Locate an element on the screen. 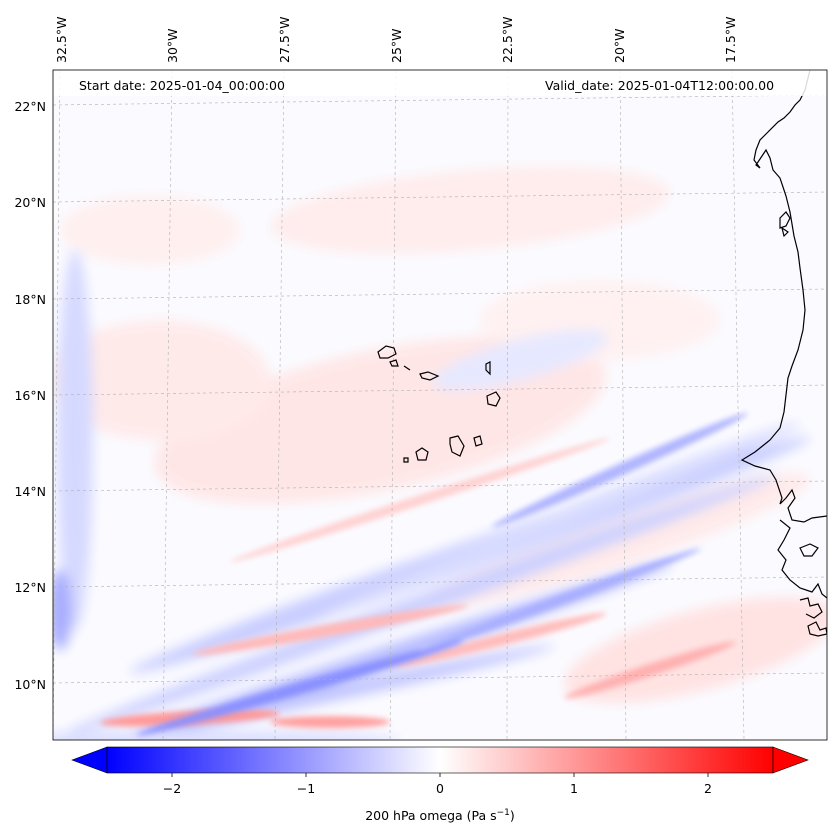  colorbar-tick-label: 2 is located at coordinates (708, 788).